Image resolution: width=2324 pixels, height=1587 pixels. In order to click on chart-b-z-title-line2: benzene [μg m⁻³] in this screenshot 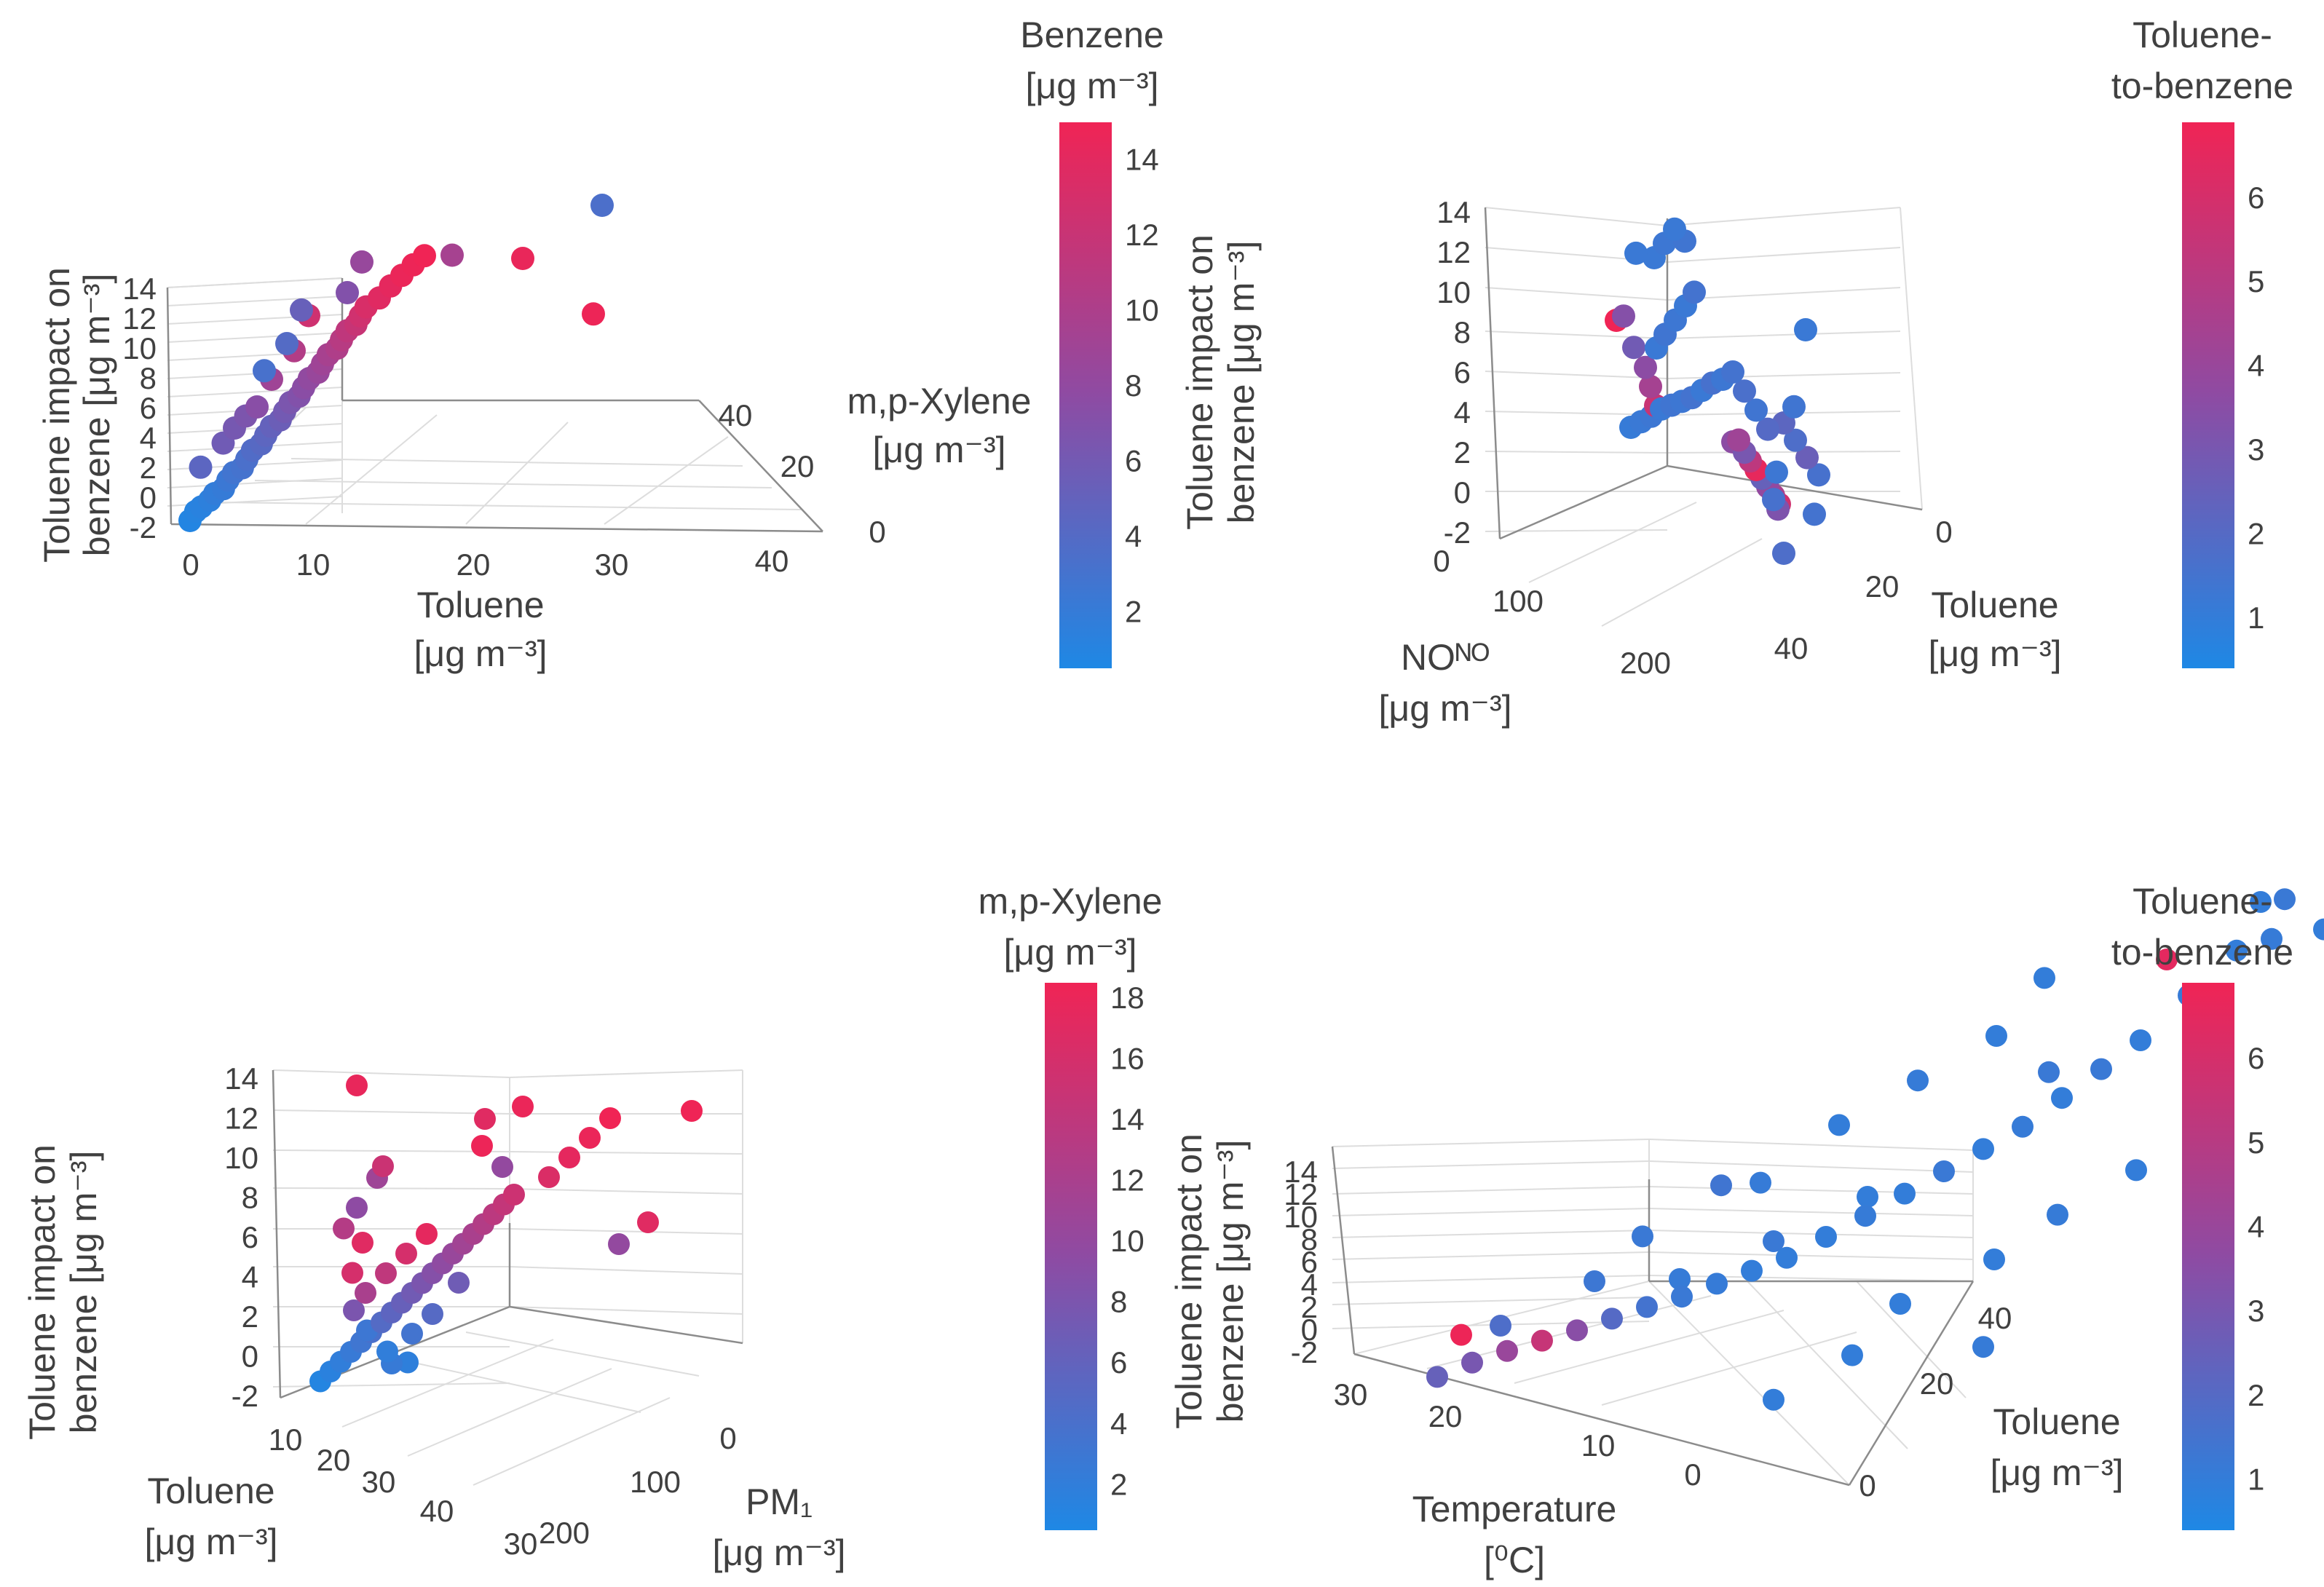, I will do `click(1242, 382)`.